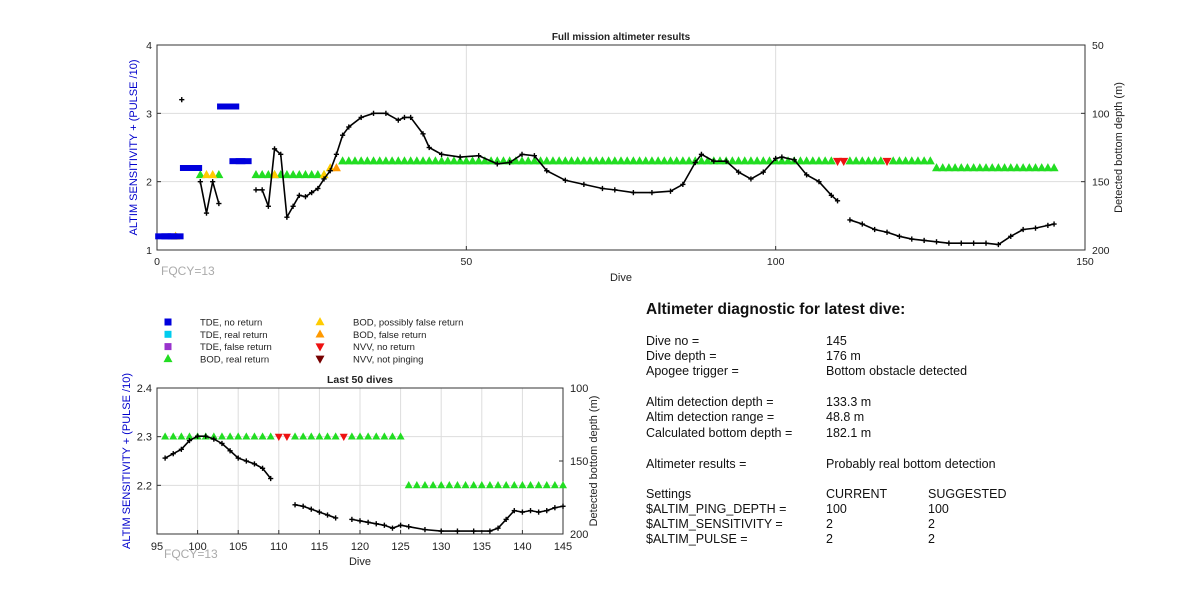  What do you see at coordinates (389, 335) in the screenshot?
I see `legend-bod-false-label: BOD, false return` at bounding box center [389, 335].